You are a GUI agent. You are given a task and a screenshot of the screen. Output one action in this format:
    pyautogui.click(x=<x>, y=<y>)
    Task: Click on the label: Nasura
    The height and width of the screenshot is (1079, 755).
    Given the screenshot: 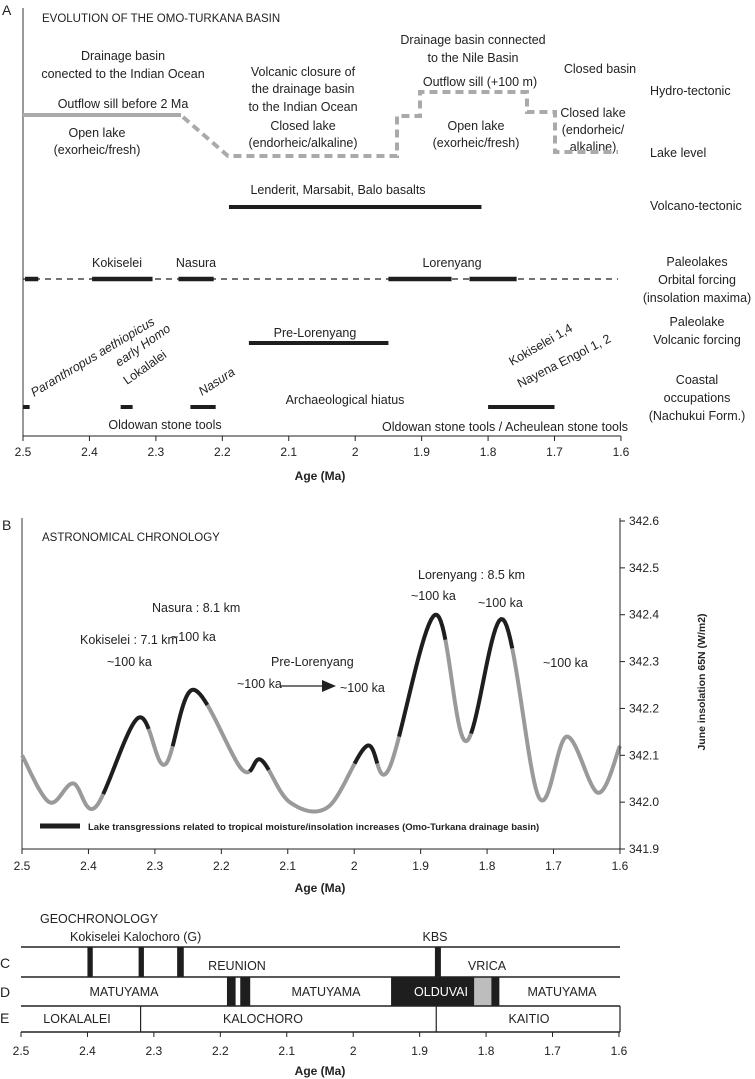 What is the action you would take?
    pyautogui.click(x=216, y=382)
    